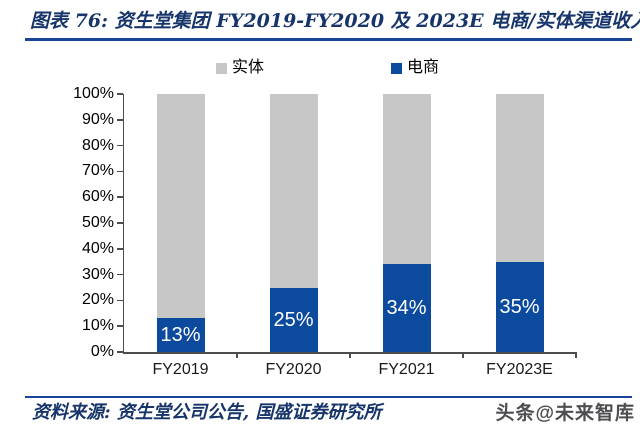  Describe the element at coordinates (97, 274) in the screenshot. I see `y-axis-tick-label: 30%` at that location.